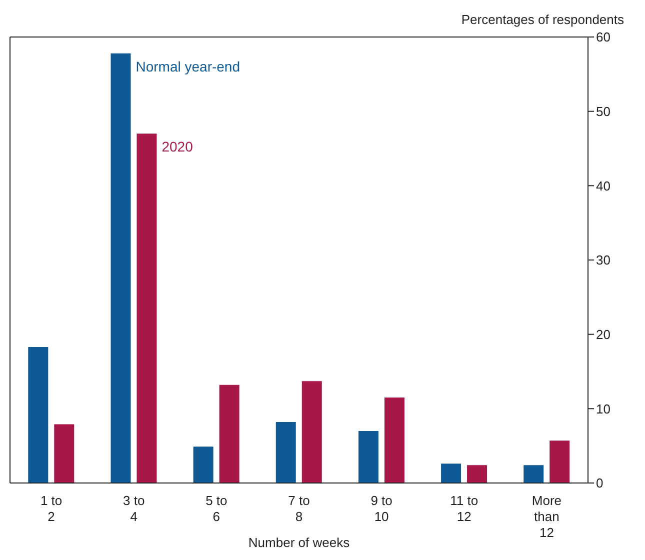 Image resolution: width=645 pixels, height=560 pixels. What do you see at coordinates (134, 508) in the screenshot?
I see `x-tick-label: 3 to 4` at bounding box center [134, 508].